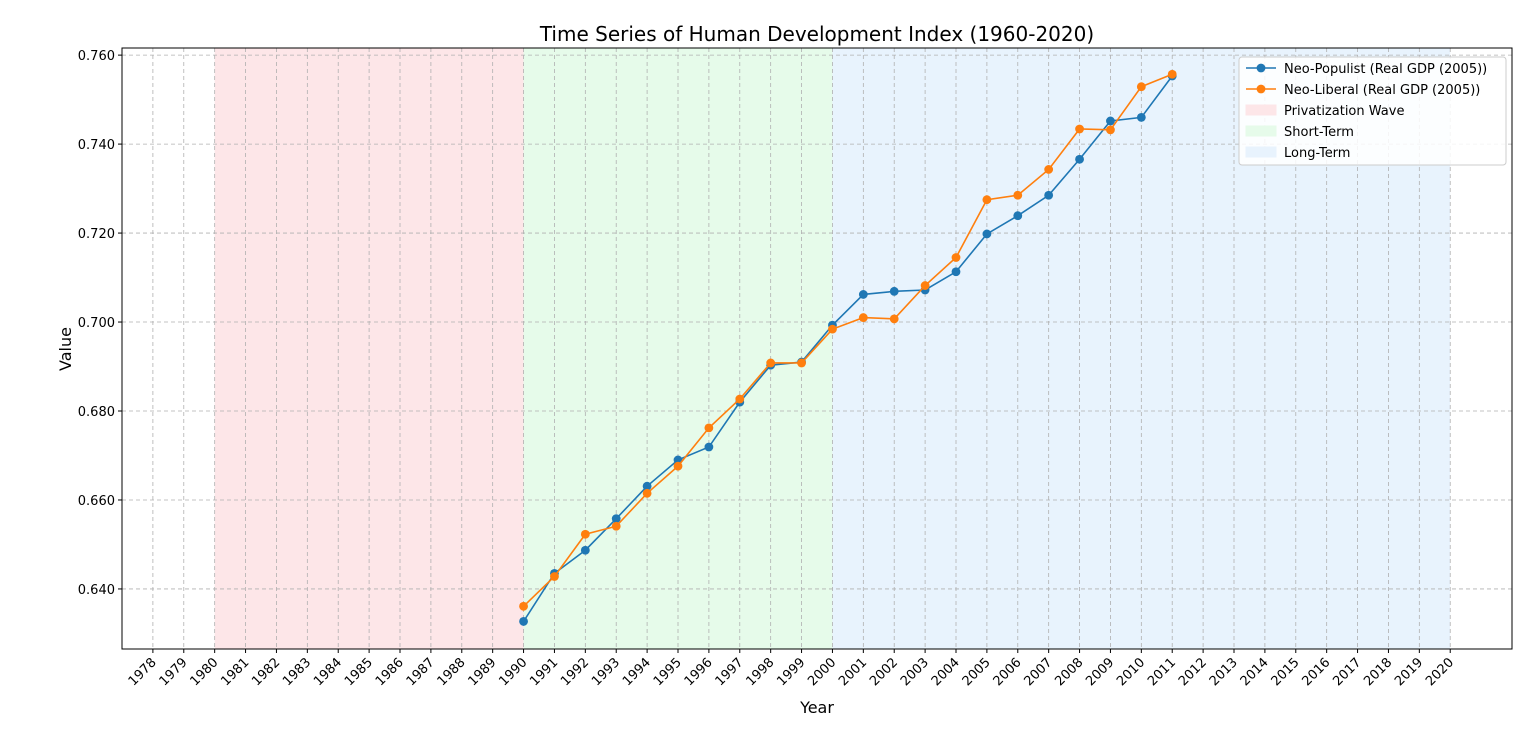 This screenshot has width=1536, height=754. Describe the element at coordinates (668, 672) in the screenshot. I see `x-tick-label: 1995` at that location.